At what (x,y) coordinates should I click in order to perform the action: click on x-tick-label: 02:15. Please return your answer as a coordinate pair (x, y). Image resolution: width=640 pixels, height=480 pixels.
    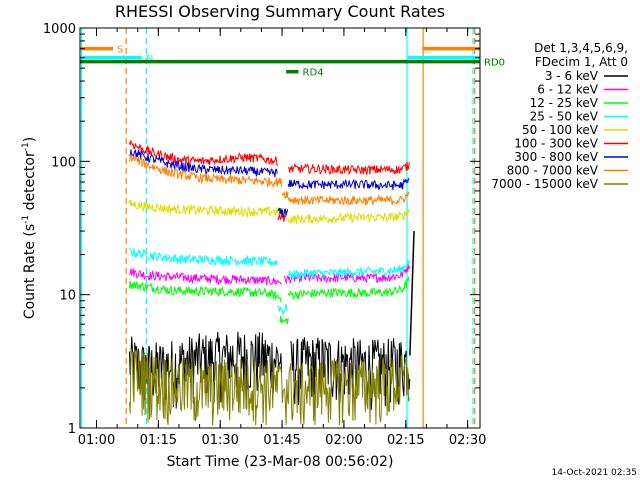
    Looking at the image, I should click on (405, 440).